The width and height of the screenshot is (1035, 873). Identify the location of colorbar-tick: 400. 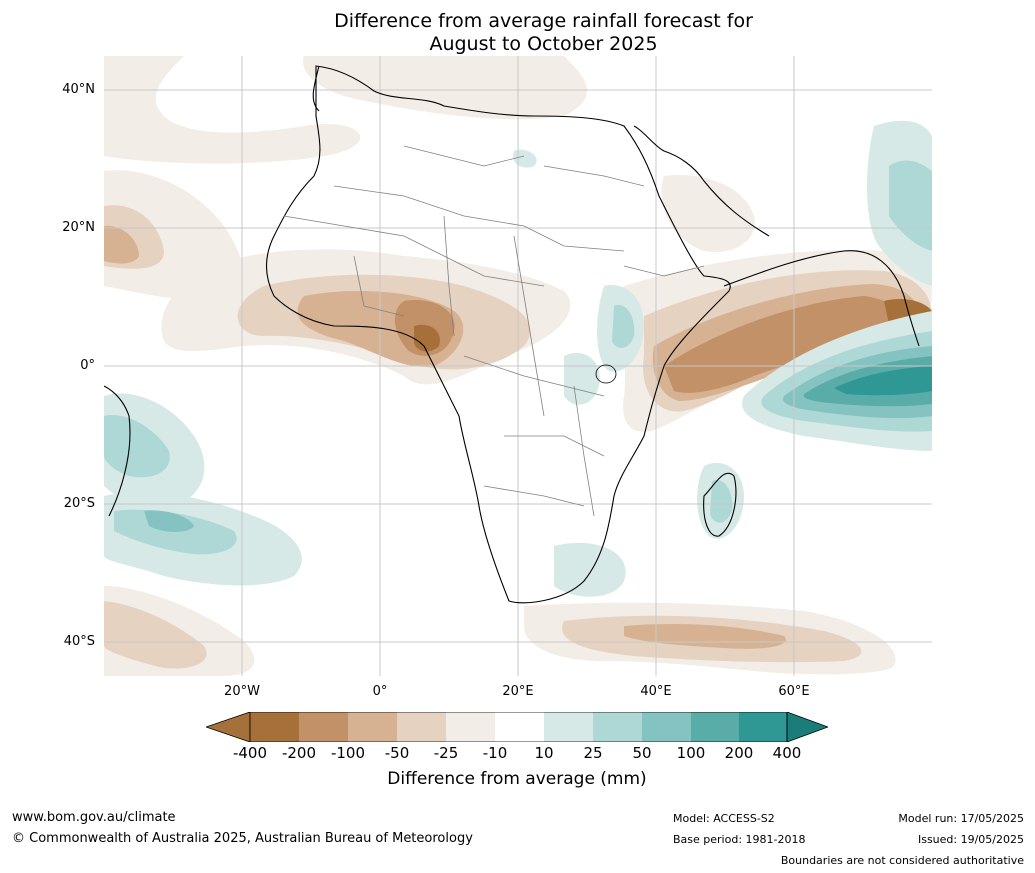
(787, 753).